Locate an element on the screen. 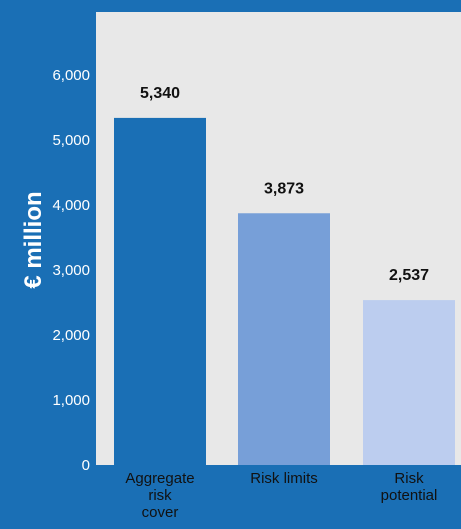  bar-value-label: 3,873 is located at coordinates (284, 188).